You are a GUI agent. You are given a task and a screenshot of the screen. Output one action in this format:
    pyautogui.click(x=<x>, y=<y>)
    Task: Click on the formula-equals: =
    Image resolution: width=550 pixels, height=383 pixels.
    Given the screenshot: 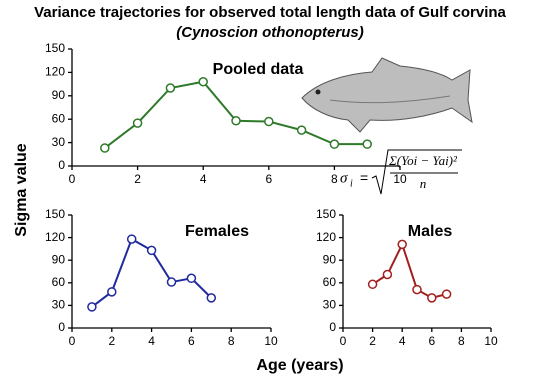 What is the action you would take?
    pyautogui.click(x=364, y=178)
    